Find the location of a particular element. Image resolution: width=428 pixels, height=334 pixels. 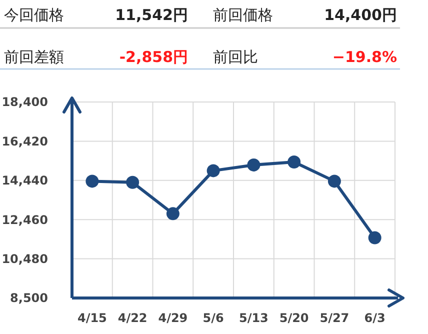

x-tick-label: 5/13 is located at coordinates (253, 318).